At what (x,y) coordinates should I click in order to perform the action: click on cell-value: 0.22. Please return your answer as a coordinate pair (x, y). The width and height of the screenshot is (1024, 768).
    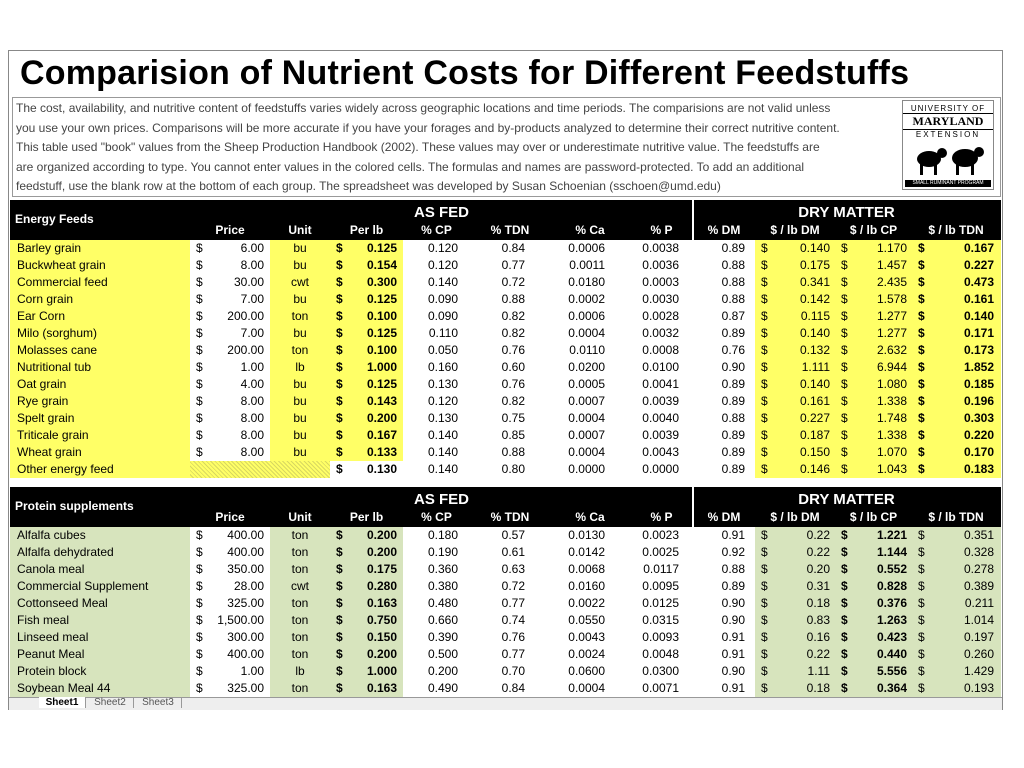
    Looking at the image, I should click on (818, 535).